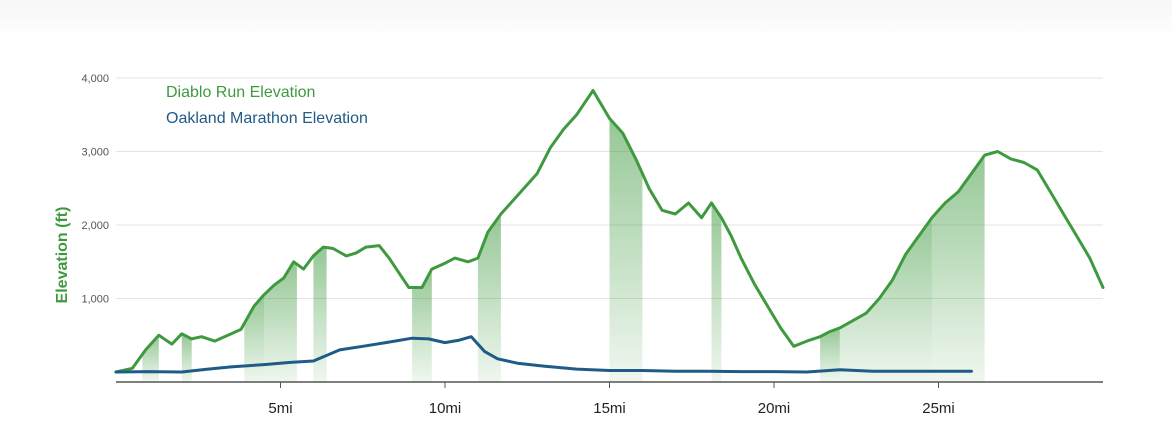  What do you see at coordinates (280, 408) in the screenshot?
I see `x-tick-label-5: 5mi` at bounding box center [280, 408].